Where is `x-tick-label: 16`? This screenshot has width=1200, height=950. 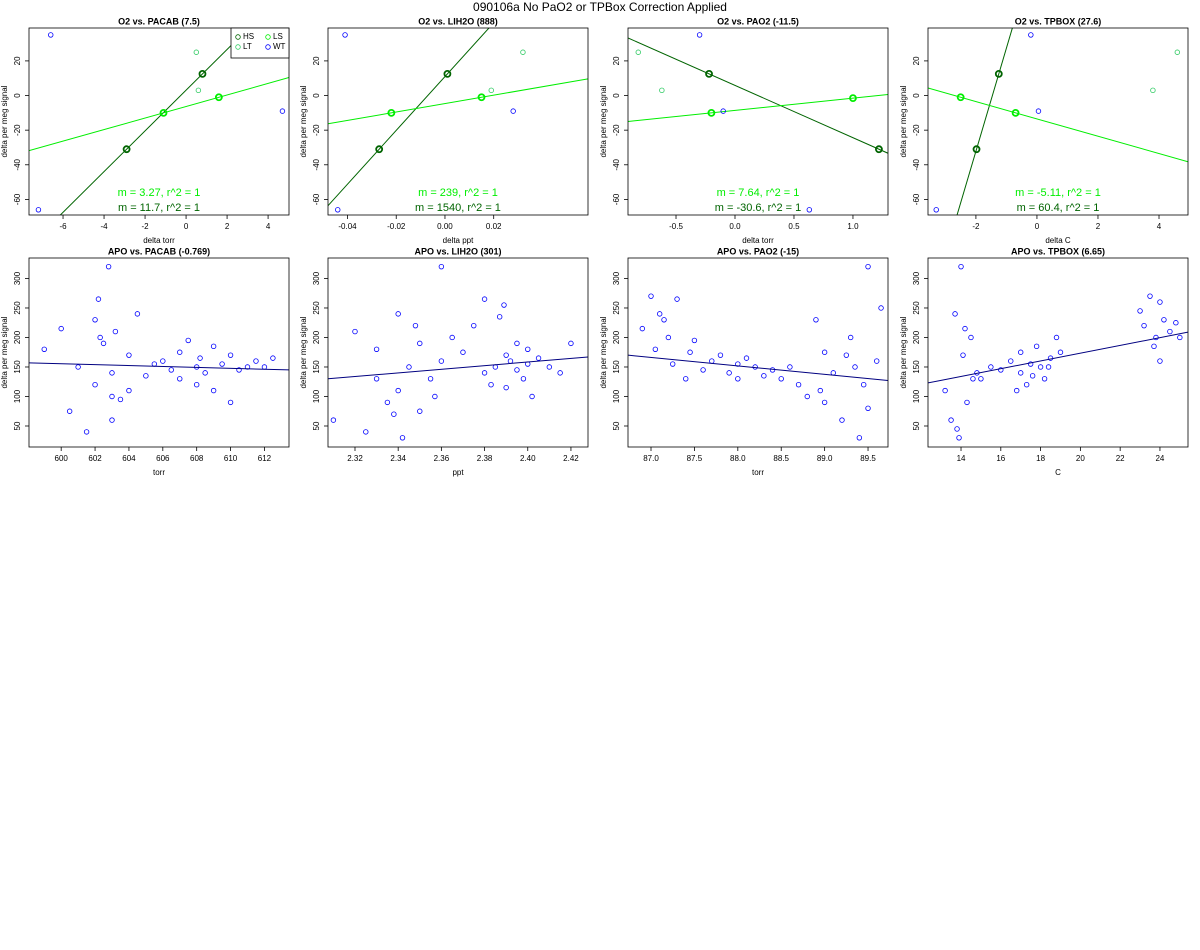 x-tick-label: 16 is located at coordinates (1000, 458).